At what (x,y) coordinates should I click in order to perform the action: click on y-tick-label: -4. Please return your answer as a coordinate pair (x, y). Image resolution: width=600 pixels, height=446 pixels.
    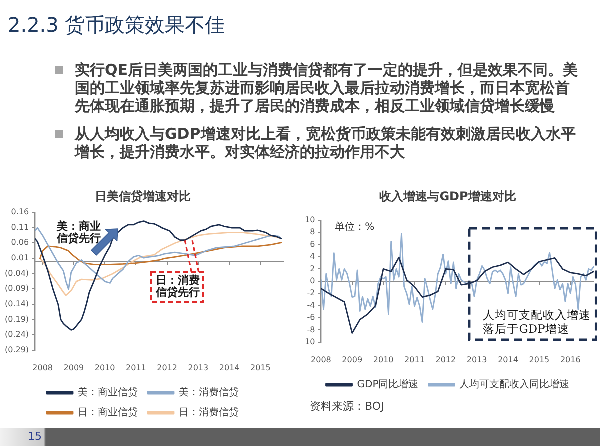
    Looking at the image, I should click on (311, 305).